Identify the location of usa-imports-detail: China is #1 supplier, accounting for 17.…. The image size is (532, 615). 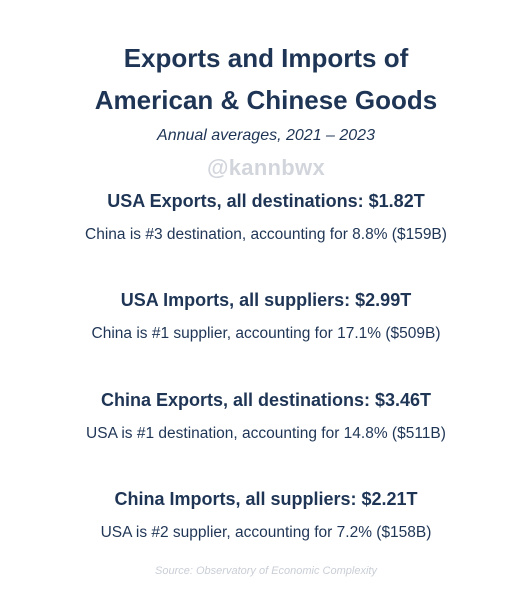
(266, 333).